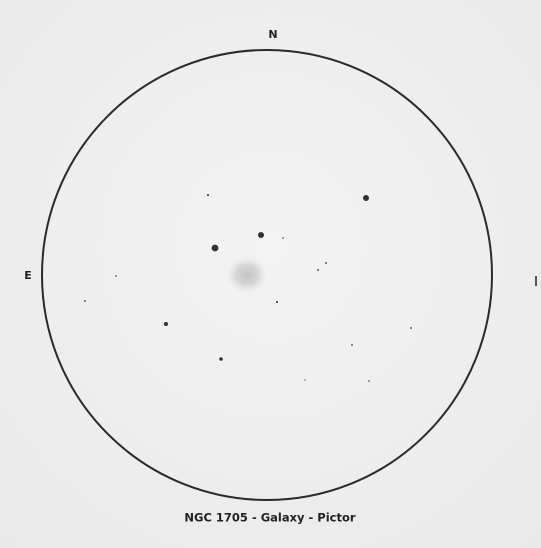  What do you see at coordinates (269, 518) in the screenshot?
I see `caption: NGC 1705 - Galaxy - Pictor` at bounding box center [269, 518].